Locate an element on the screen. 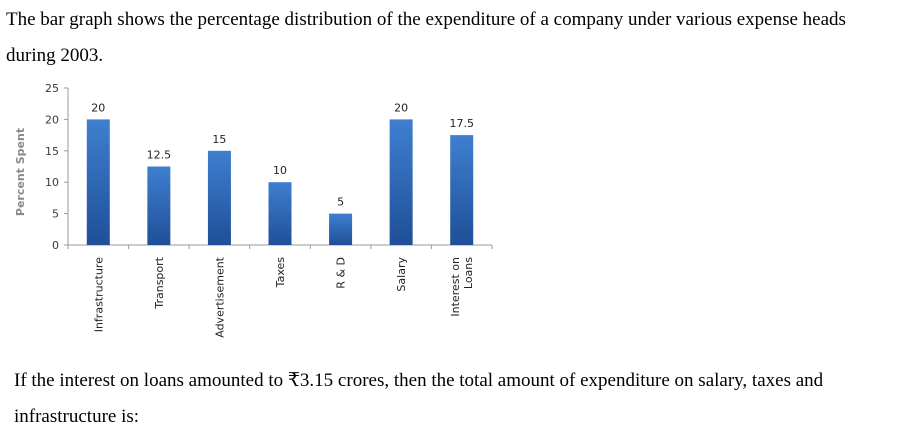 This screenshot has height=435, width=900. data-label: 5 is located at coordinates (340, 202).